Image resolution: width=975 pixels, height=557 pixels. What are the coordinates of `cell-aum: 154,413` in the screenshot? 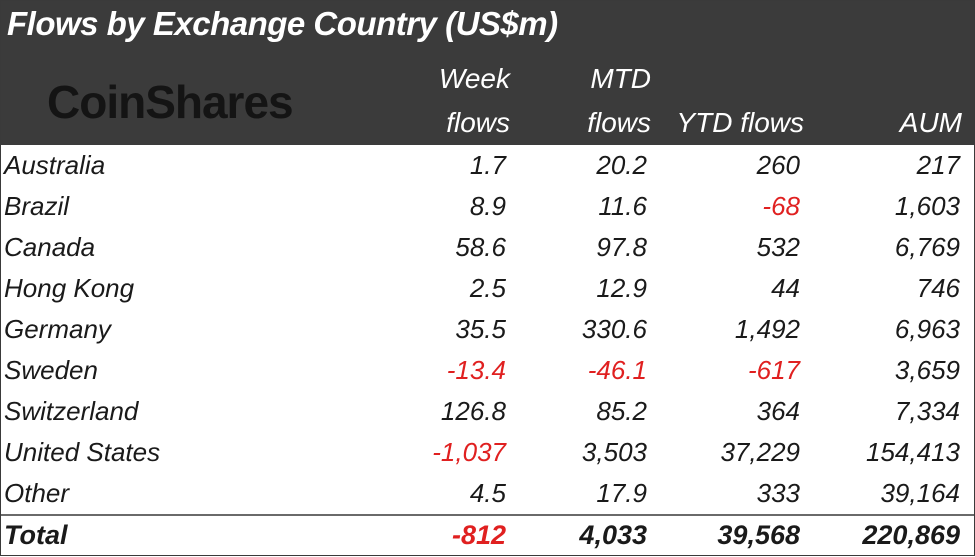 It's located at (913, 452).